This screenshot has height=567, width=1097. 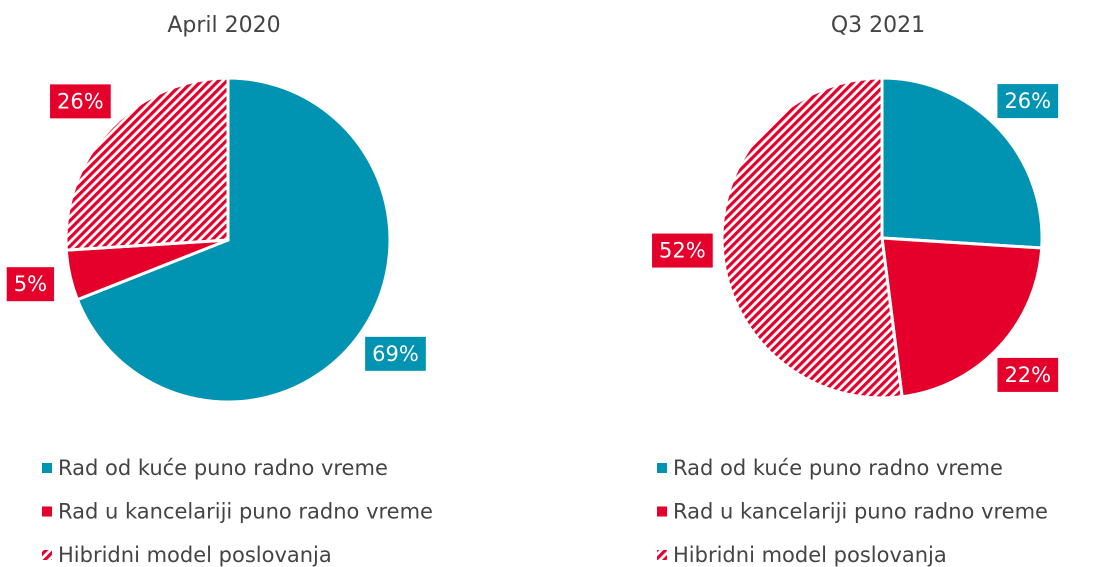 I want to click on data-label: 52%, so click(x=682, y=251).